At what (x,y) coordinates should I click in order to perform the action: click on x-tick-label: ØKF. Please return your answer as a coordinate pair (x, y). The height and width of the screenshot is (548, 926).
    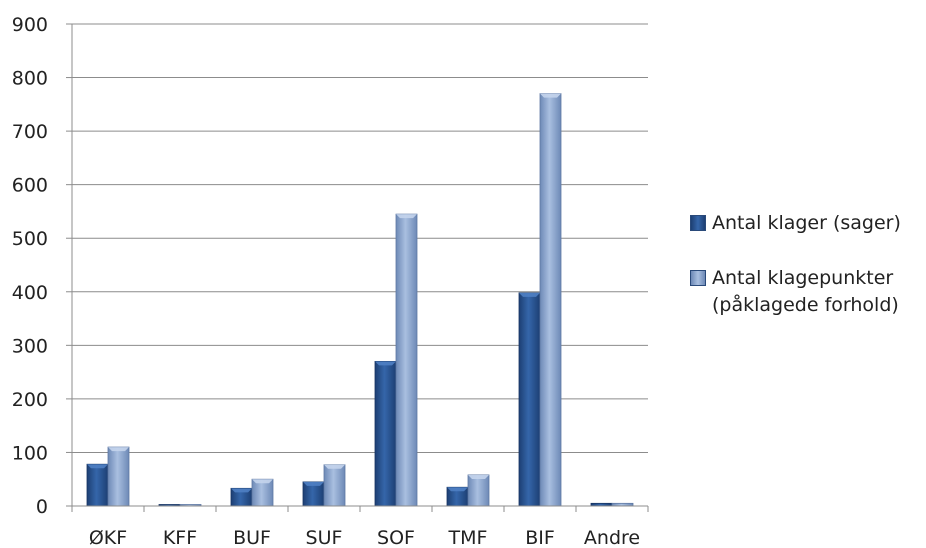
    Looking at the image, I should click on (108, 537).